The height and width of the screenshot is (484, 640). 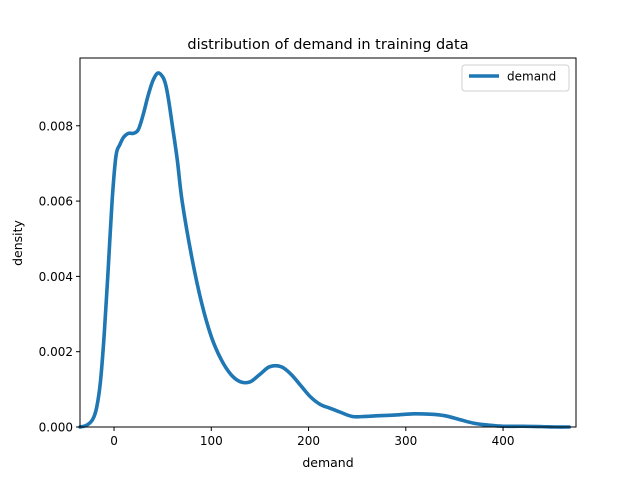 I want to click on x-axis-ticks: 0 100 200 300 400, so click(x=312, y=437).